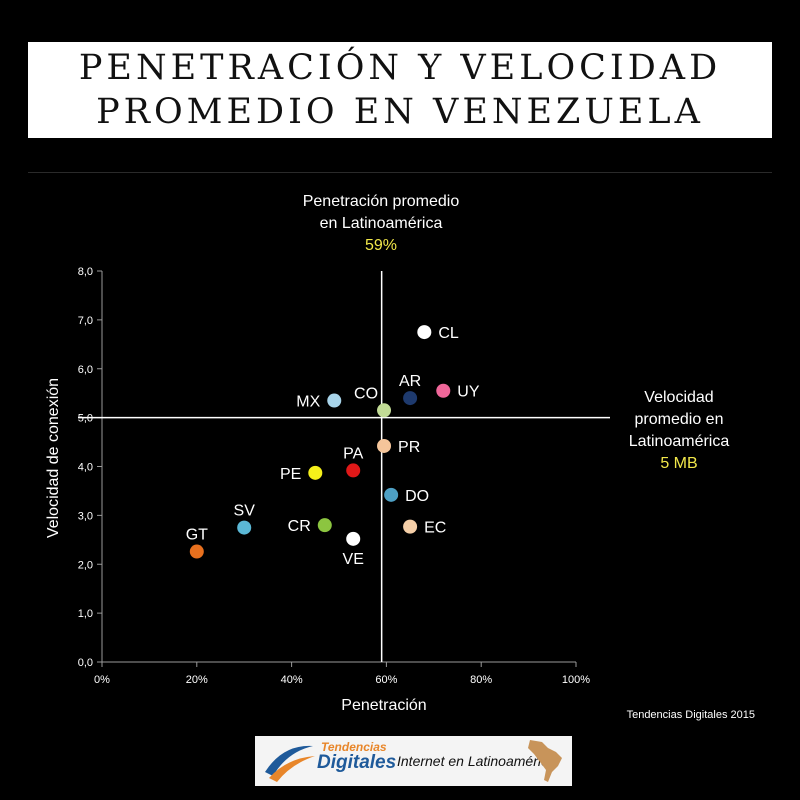 This screenshot has width=800, height=800. What do you see at coordinates (381, 223) in the screenshot?
I see `penetration-annotation-line-2: en Latinoamérica` at bounding box center [381, 223].